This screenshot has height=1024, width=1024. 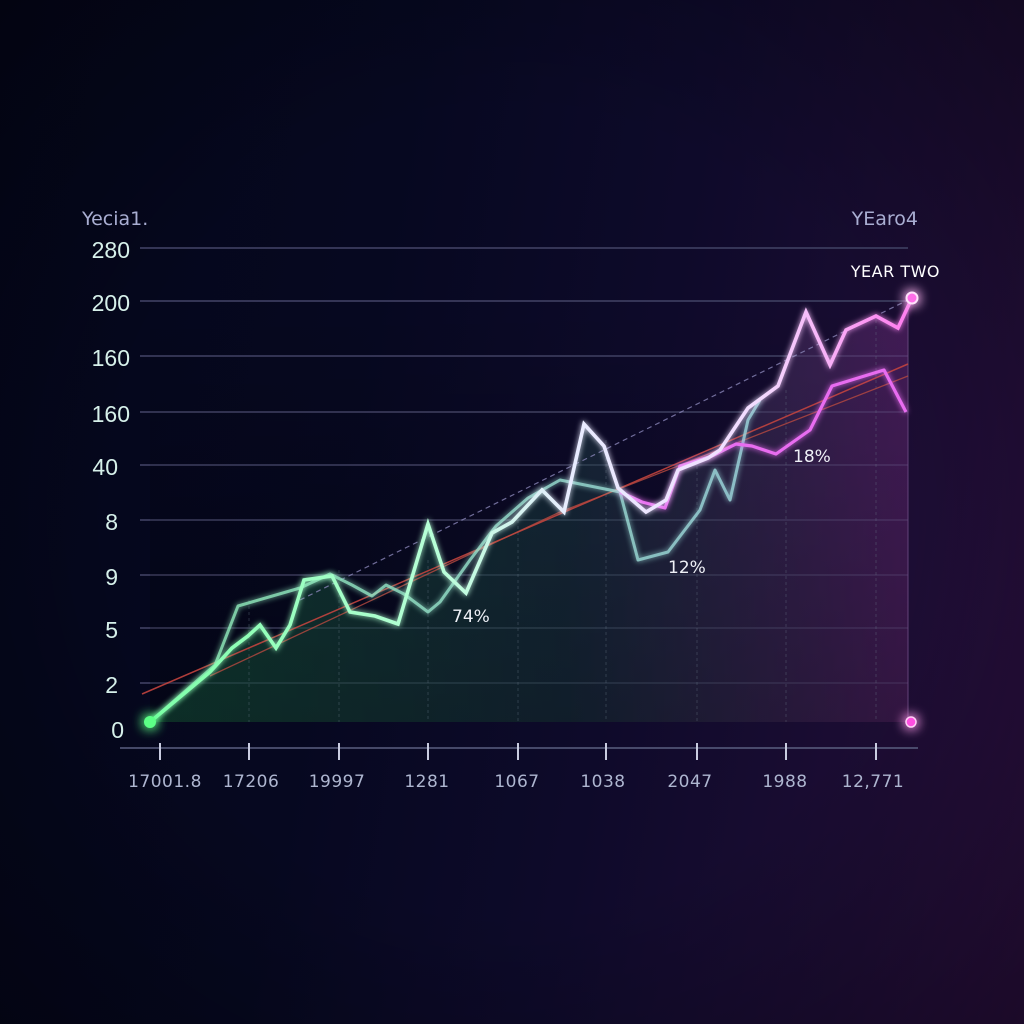 I want to click on y-tick-label: 2, so click(x=111, y=685).